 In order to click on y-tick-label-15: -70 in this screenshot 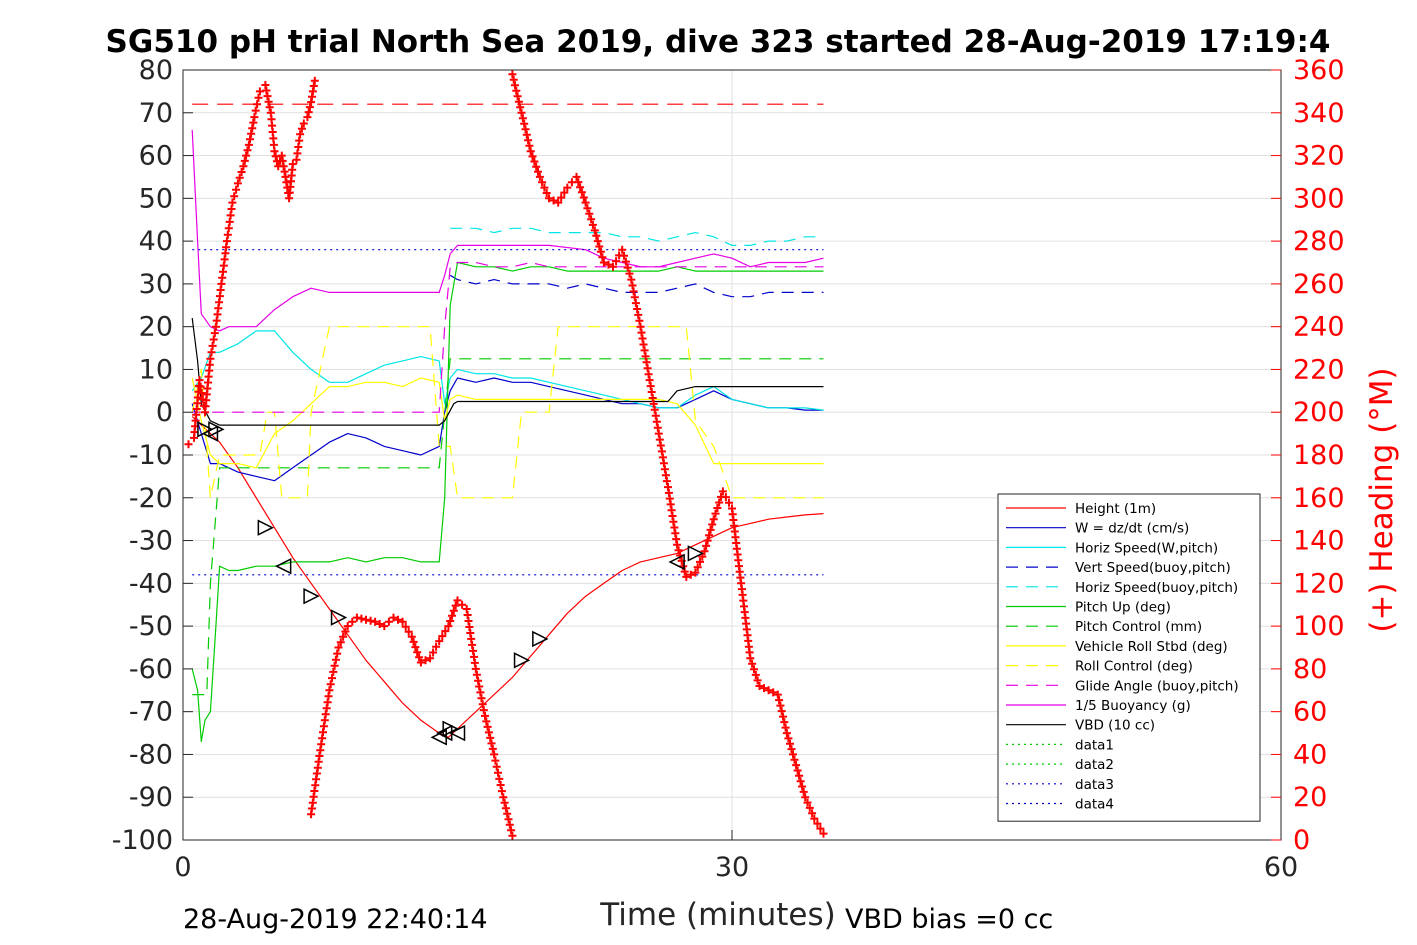, I will do `click(151, 712)`.